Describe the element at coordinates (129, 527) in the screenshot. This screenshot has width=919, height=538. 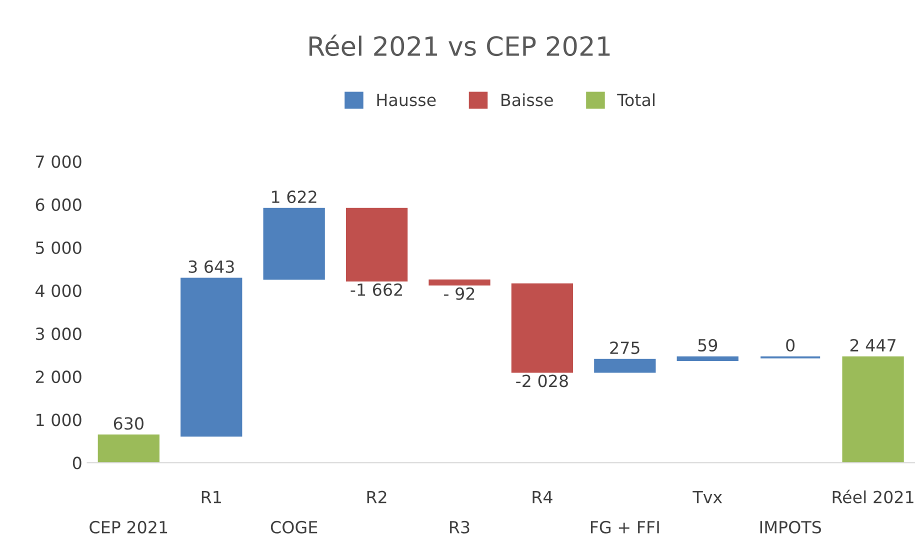
I see `x-tick-label: CEP 2021` at that location.